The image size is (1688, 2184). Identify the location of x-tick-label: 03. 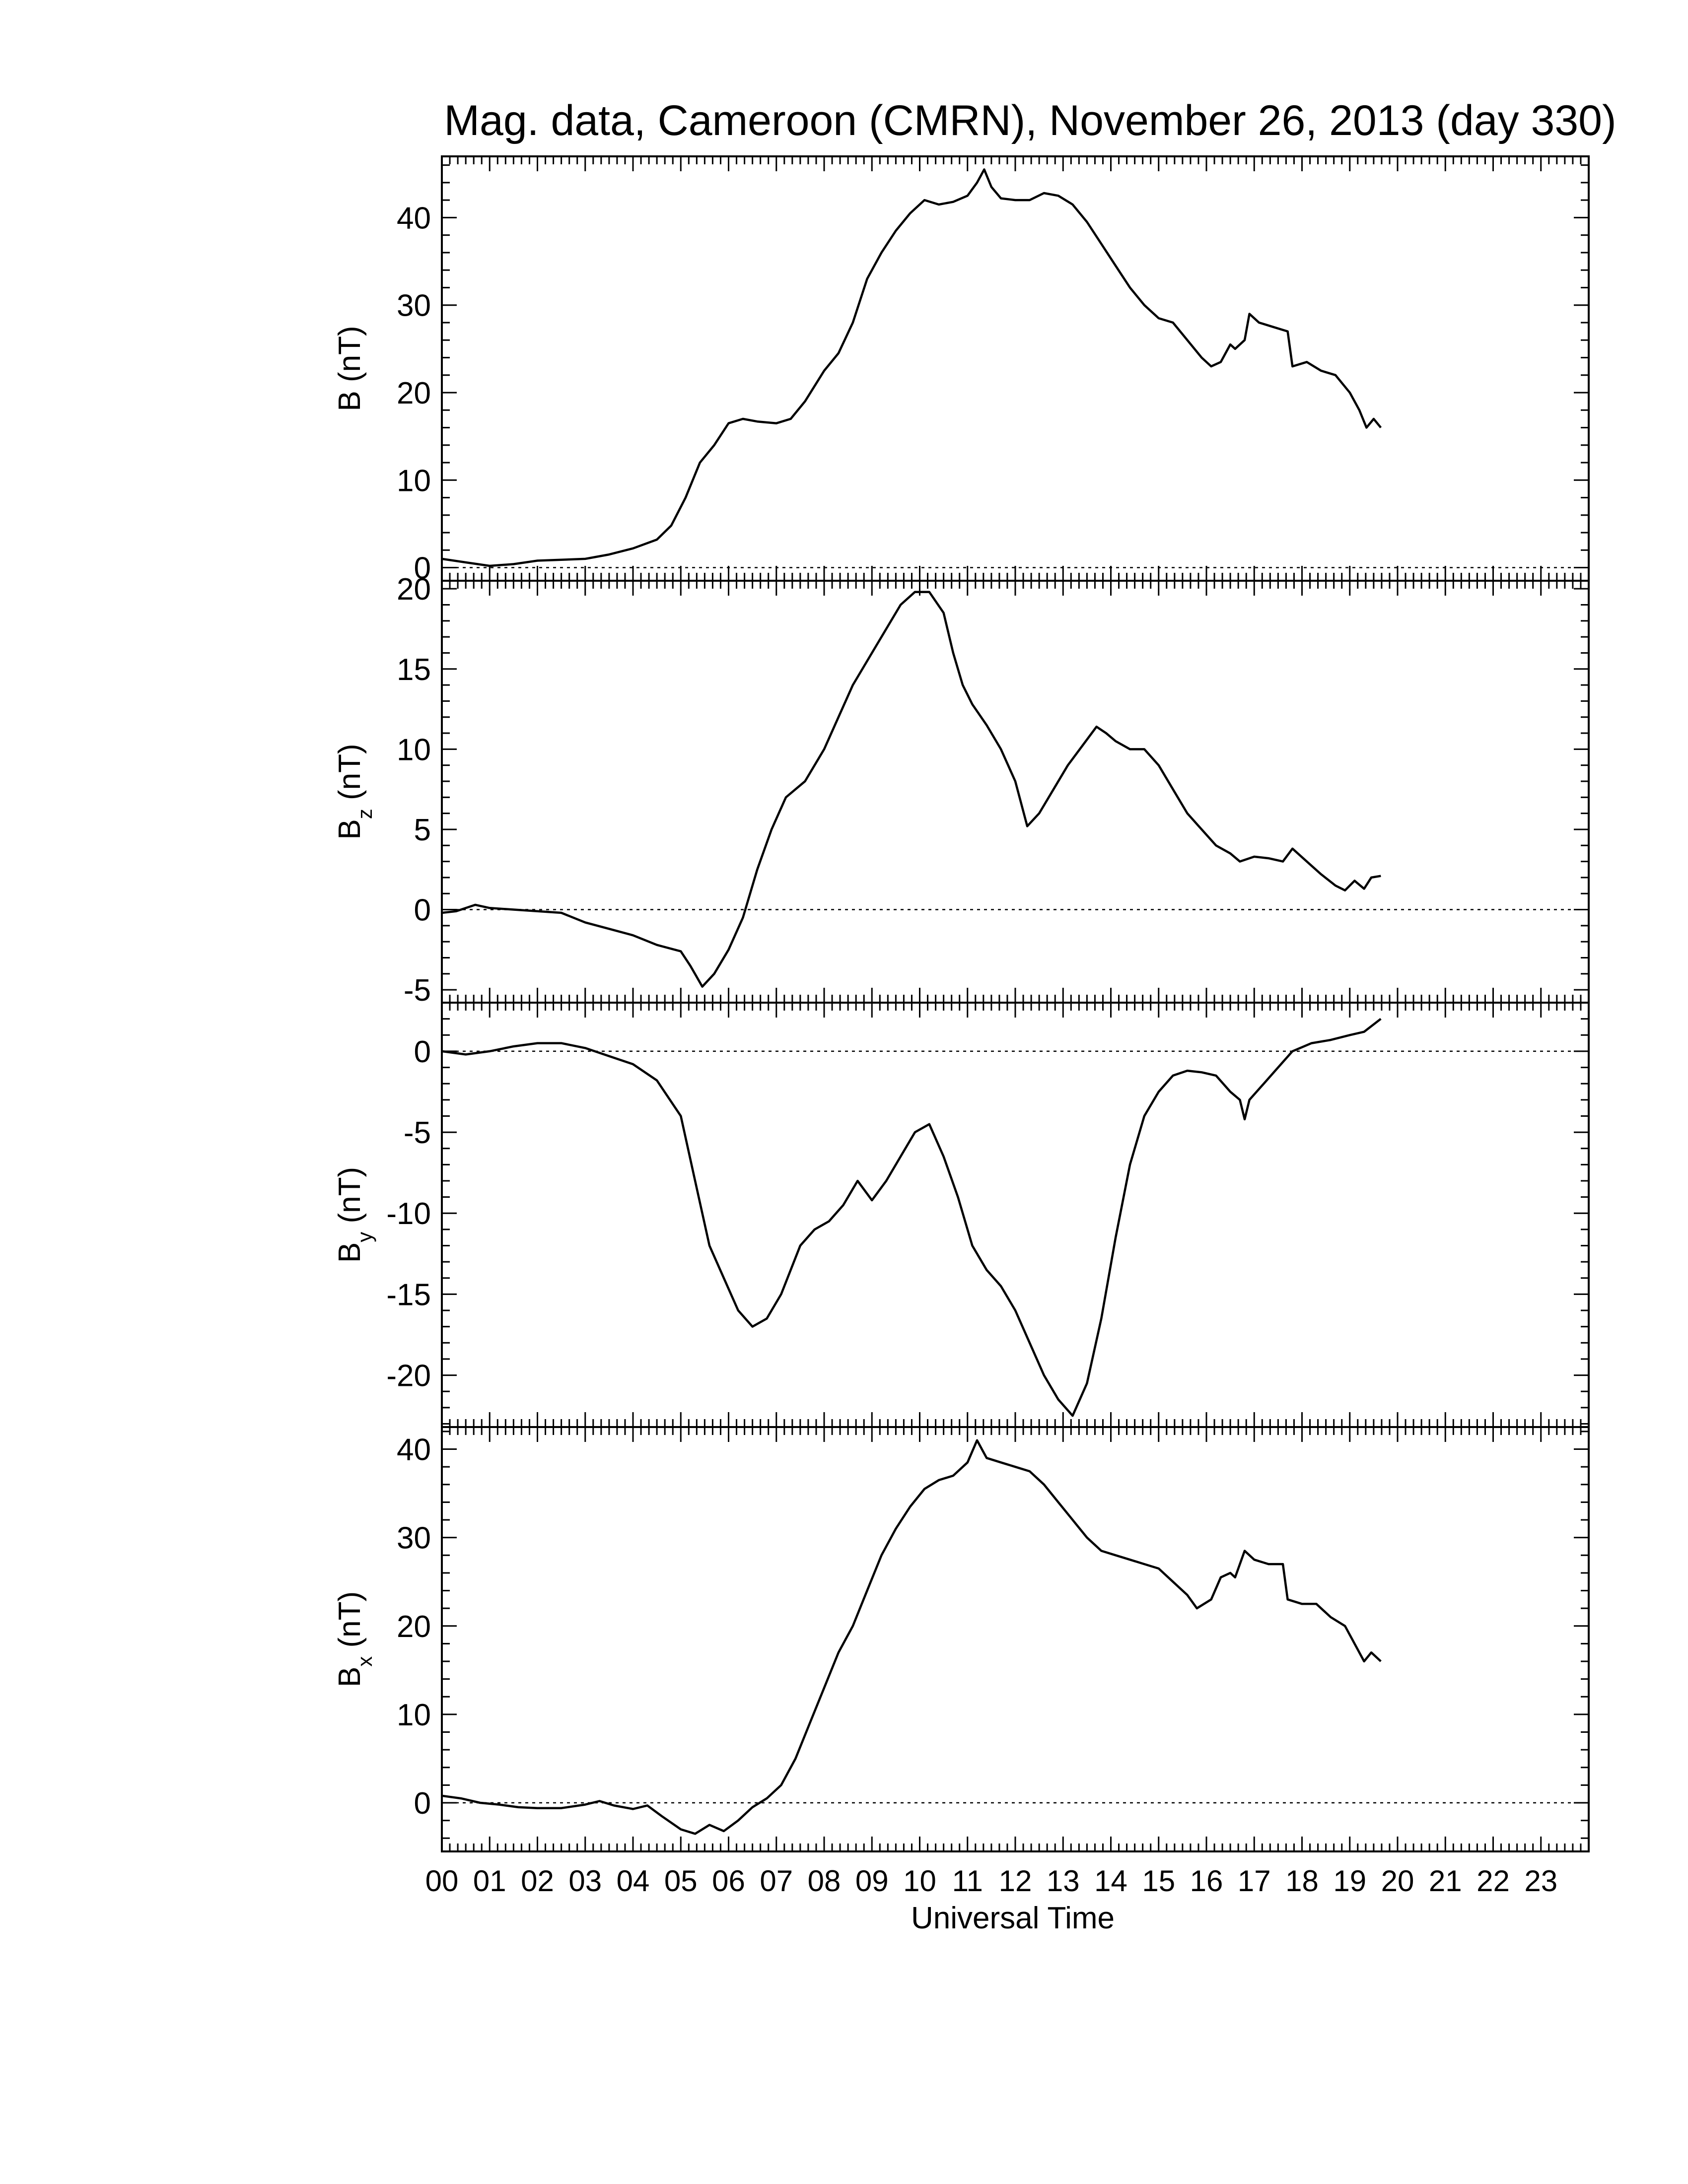
(585, 1881).